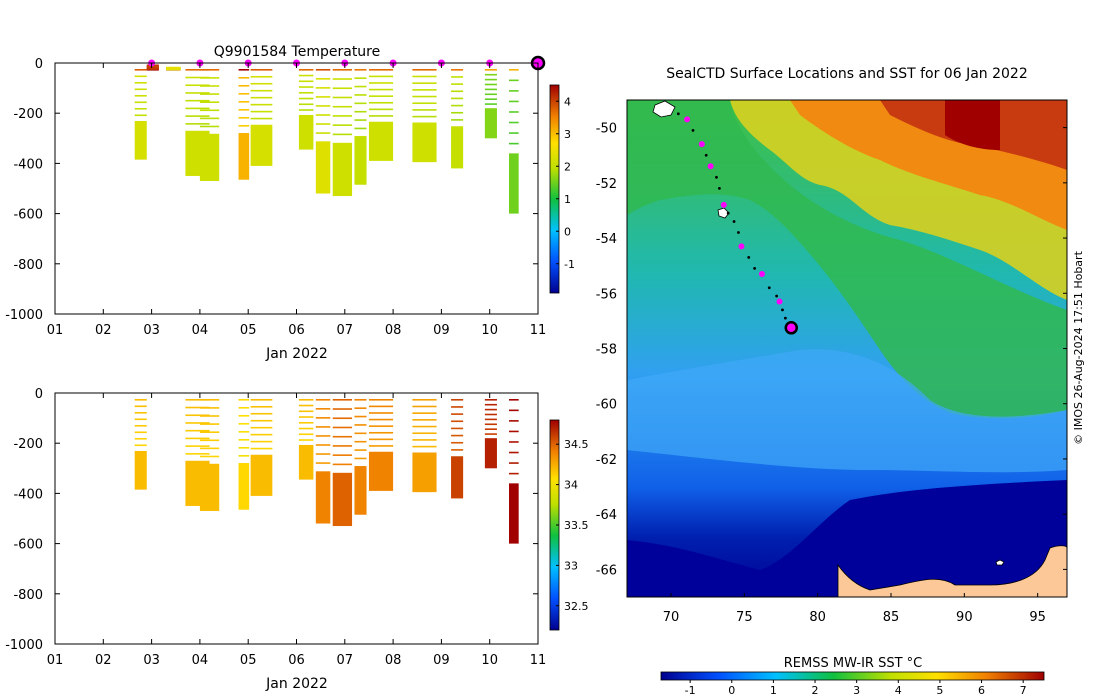  Describe the element at coordinates (891, 617) in the screenshot. I see `lon-tick-label: 85` at that location.